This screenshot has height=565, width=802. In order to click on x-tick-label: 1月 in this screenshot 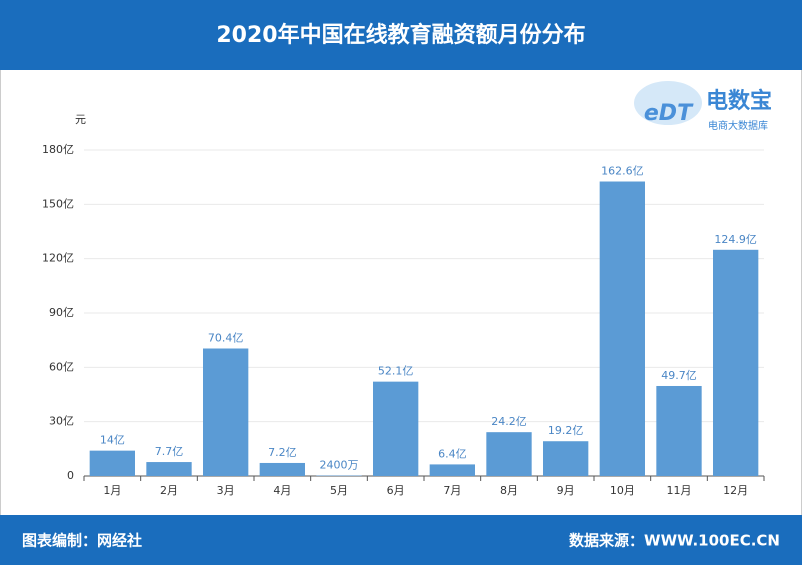, I will do `click(112, 490)`.